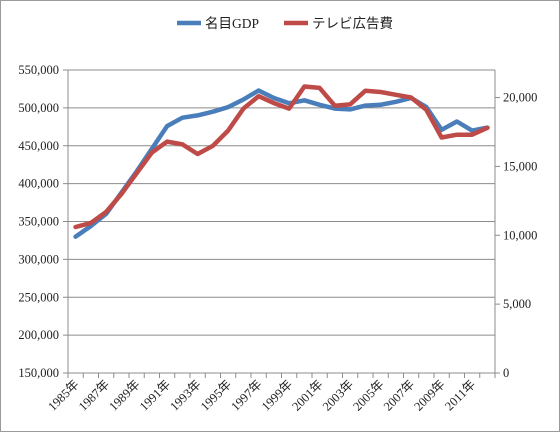  I want to click on x-axis-label: 1997年, so click(246, 395).